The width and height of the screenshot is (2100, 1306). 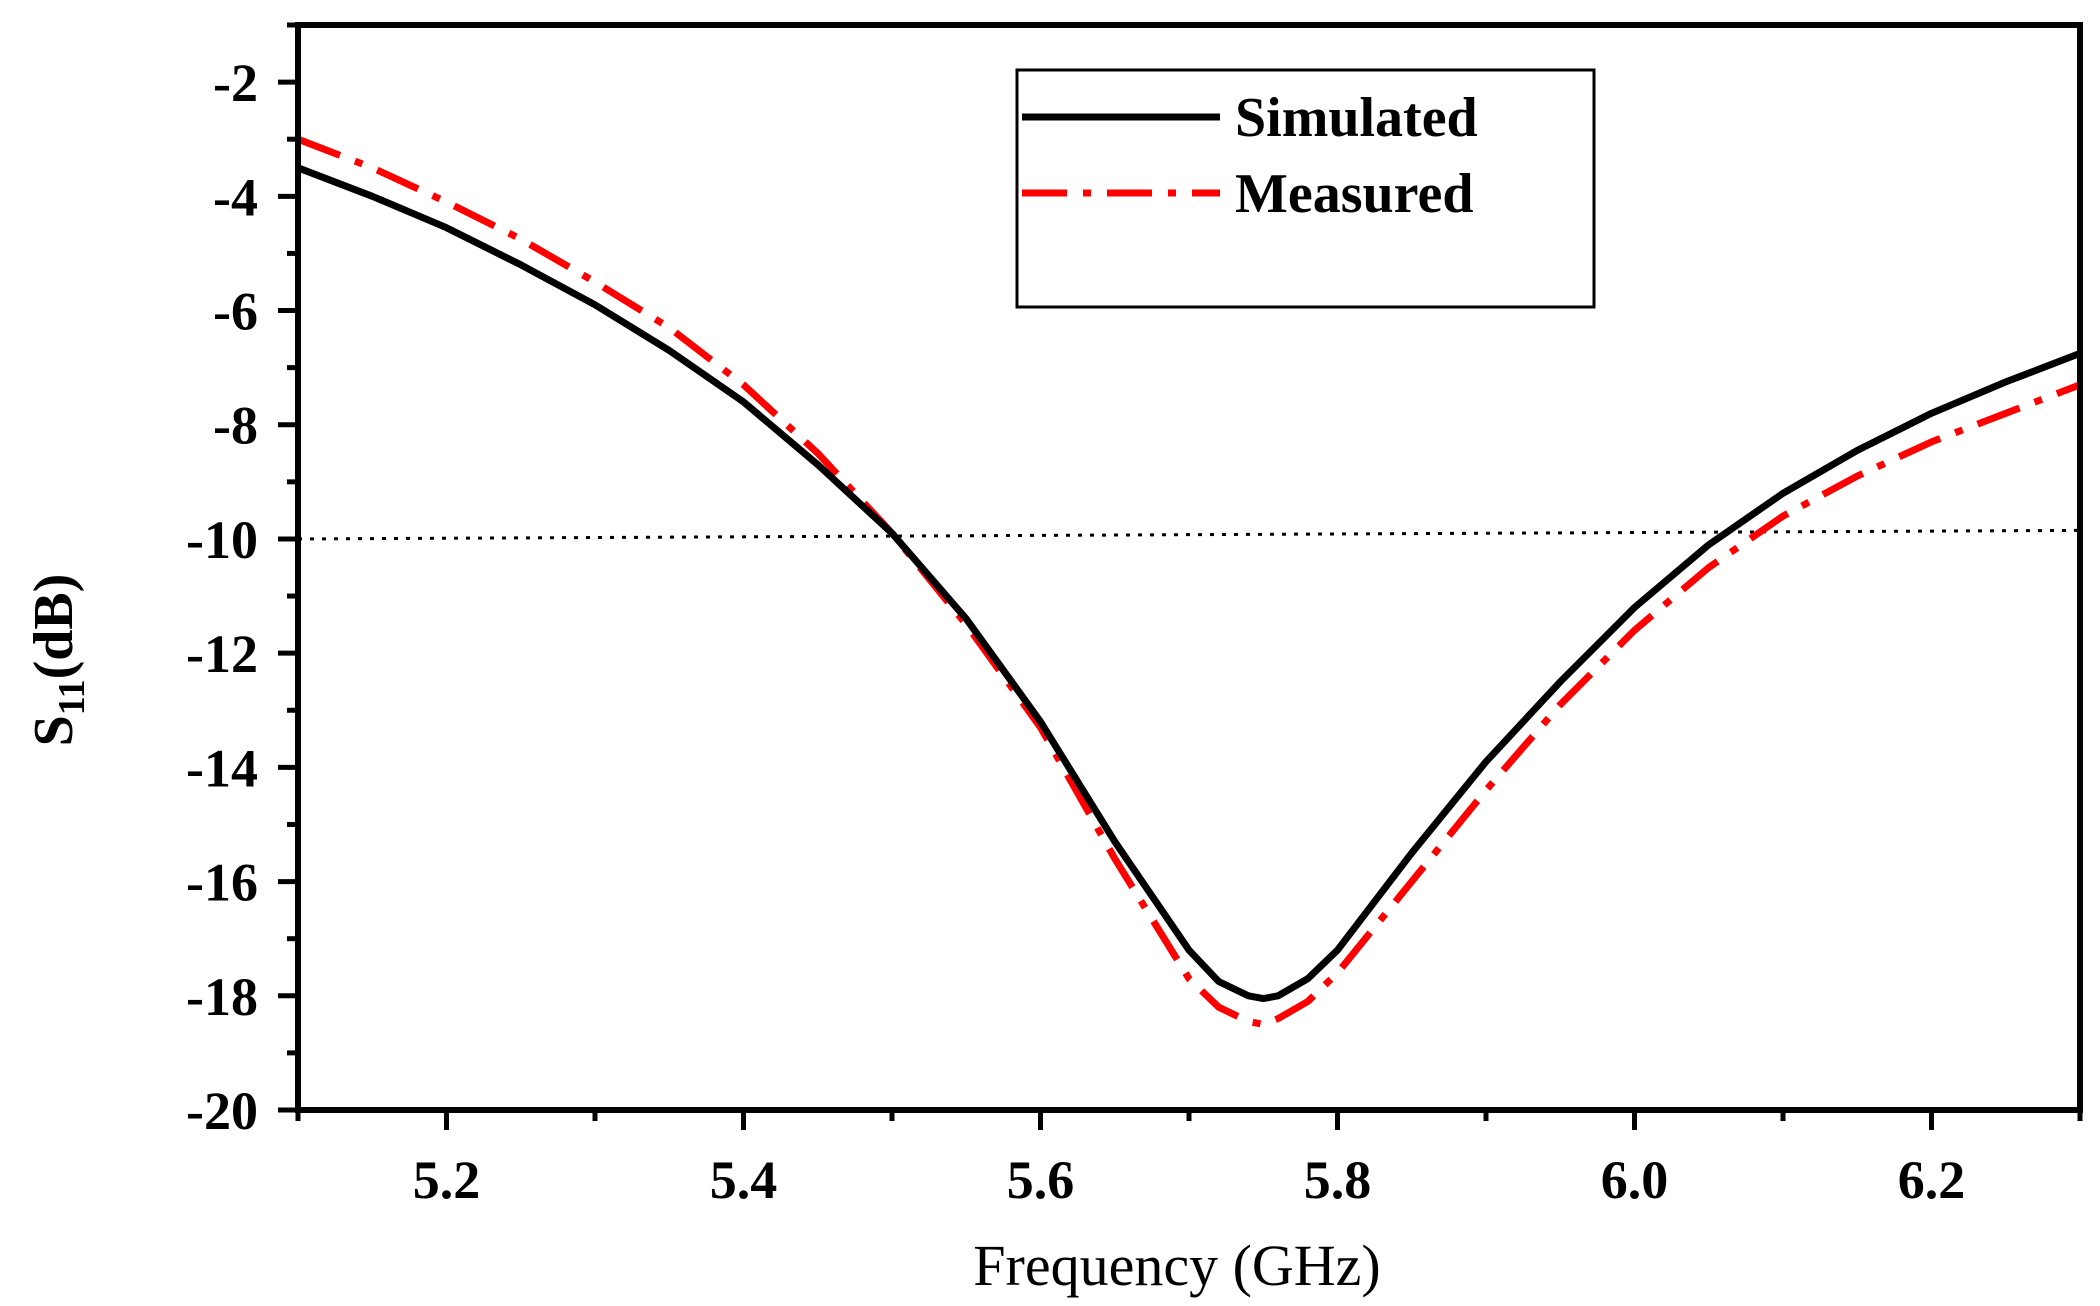 I want to click on legend: Simulated Measured, so click(x=1305, y=188).